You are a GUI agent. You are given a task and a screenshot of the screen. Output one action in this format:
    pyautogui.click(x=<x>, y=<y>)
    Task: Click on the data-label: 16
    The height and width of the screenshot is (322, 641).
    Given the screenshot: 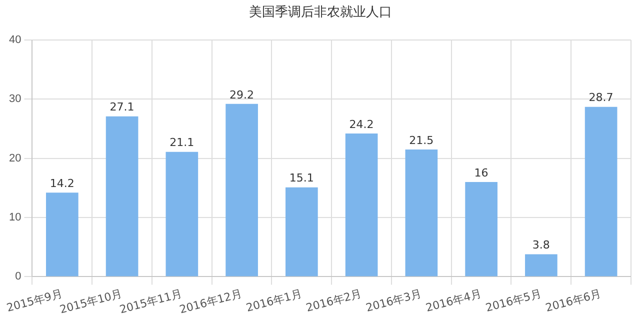 What is the action you would take?
    pyautogui.click(x=481, y=173)
    